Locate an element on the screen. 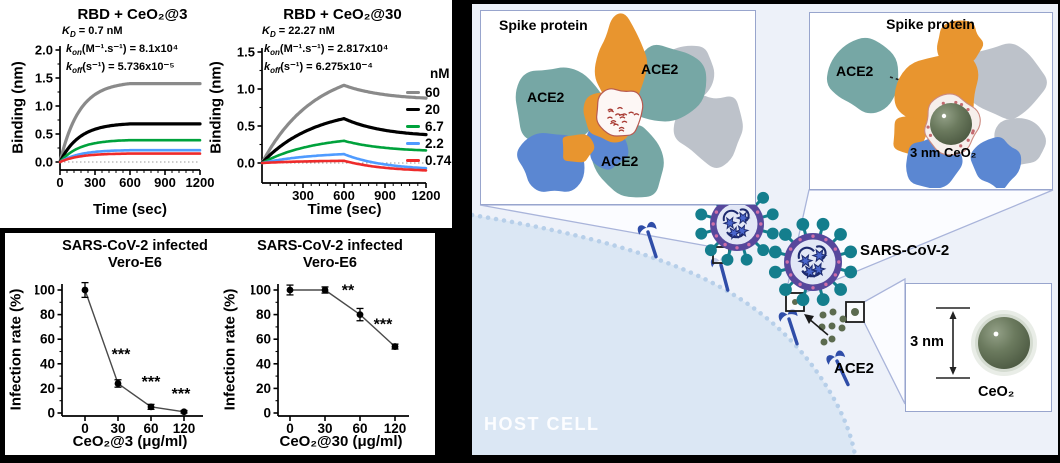 Image resolution: width=1060 pixels, height=463 pixels. series-20nM is located at coordinates (130, 143).